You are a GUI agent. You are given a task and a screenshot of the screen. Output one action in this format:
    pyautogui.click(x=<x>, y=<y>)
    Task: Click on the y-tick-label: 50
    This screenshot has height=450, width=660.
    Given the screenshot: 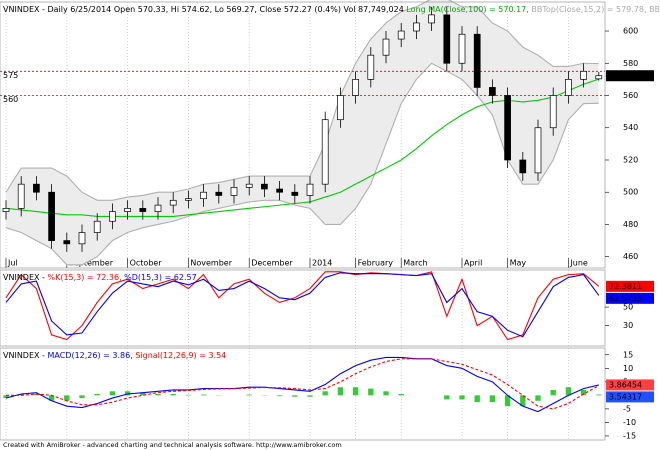 What is the action you would take?
    pyautogui.click(x=628, y=307)
    